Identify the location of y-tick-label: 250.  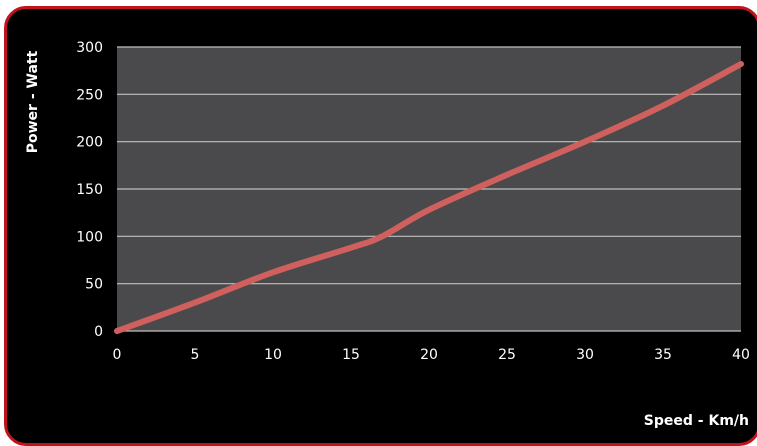
(89, 95).